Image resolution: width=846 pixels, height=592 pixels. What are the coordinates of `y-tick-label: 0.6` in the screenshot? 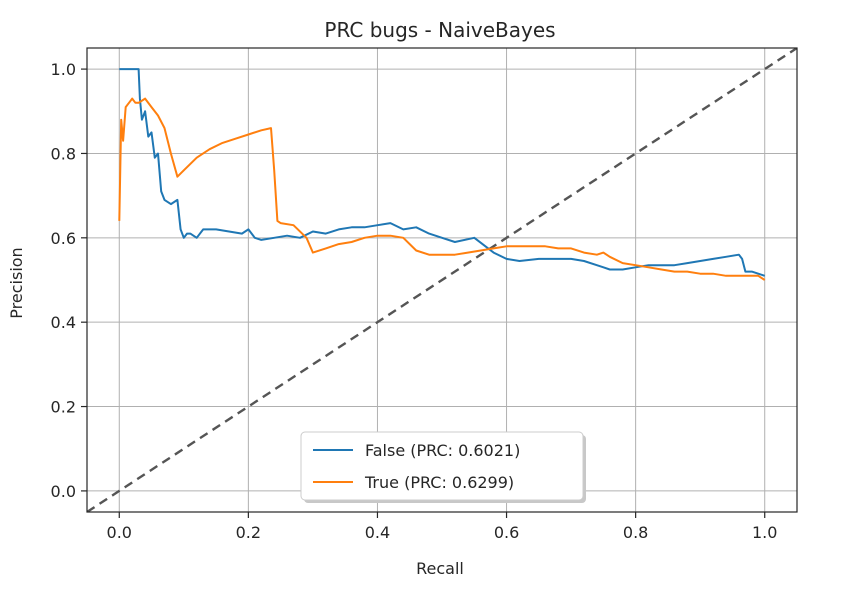 It's located at (63, 238).